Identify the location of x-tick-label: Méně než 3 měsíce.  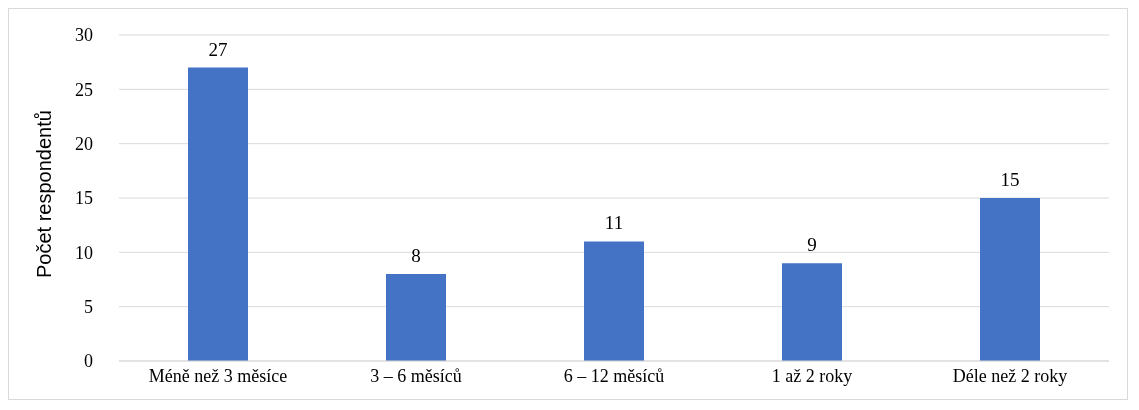
(218, 375).